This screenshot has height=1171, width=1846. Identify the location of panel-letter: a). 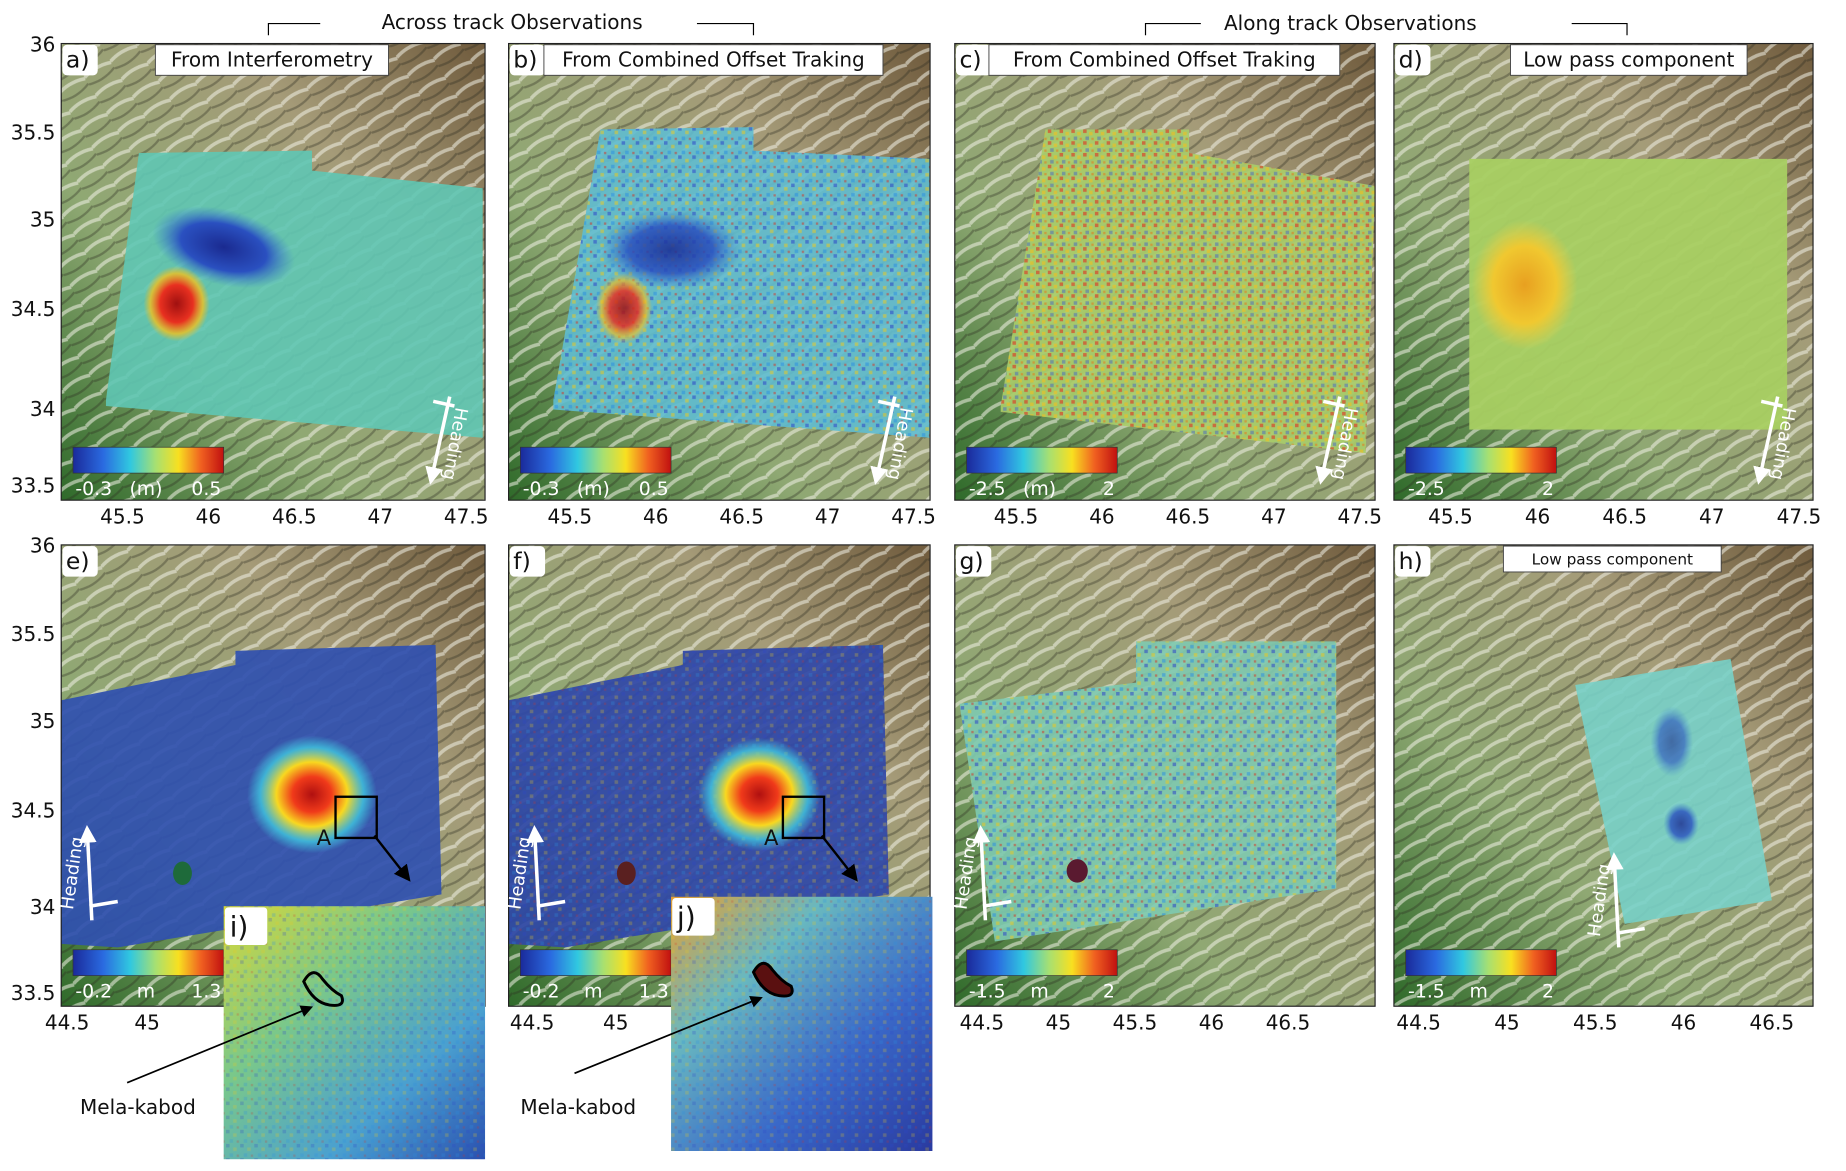
(78, 60).